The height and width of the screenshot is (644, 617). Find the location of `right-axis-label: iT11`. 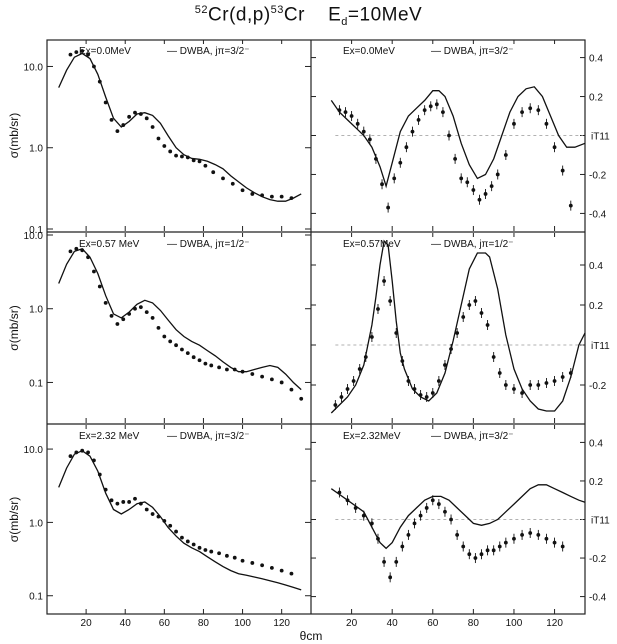

right-axis-label: iT11 is located at coordinates (600, 521).